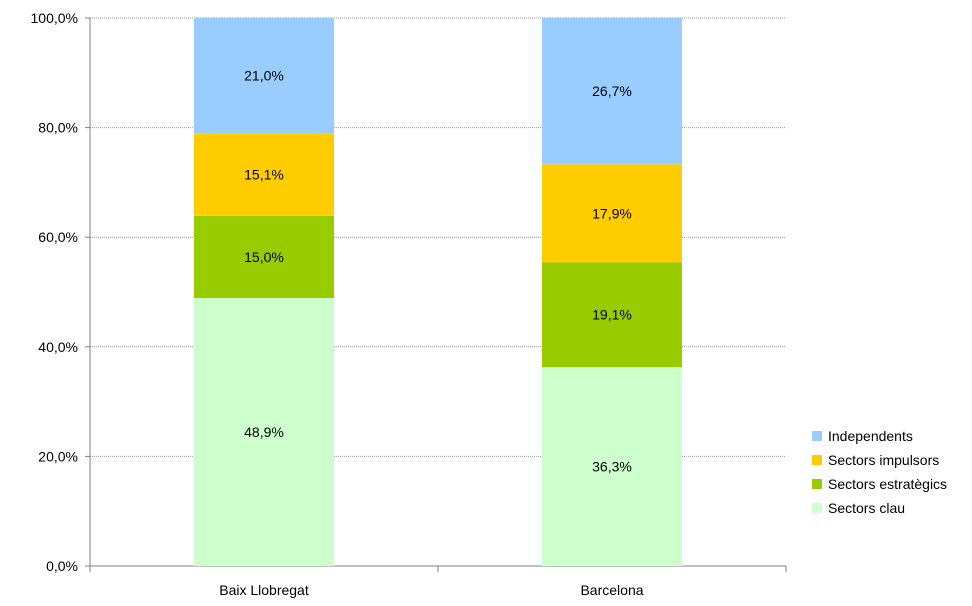  Describe the element at coordinates (611, 590) in the screenshot. I see `x-tick-label: Barcelona` at that location.